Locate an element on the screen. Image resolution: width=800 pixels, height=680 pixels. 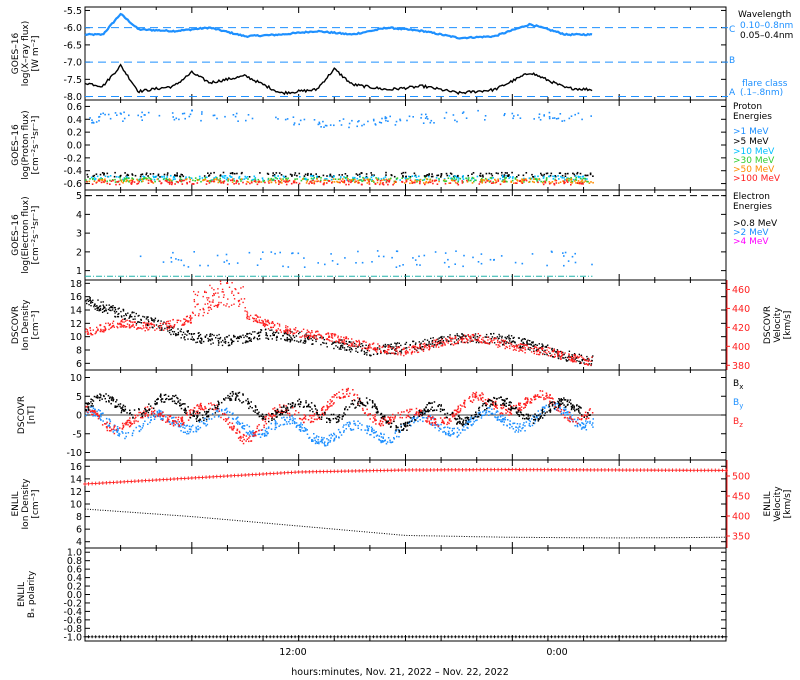
electron-point is located at coordinates (249, 252).